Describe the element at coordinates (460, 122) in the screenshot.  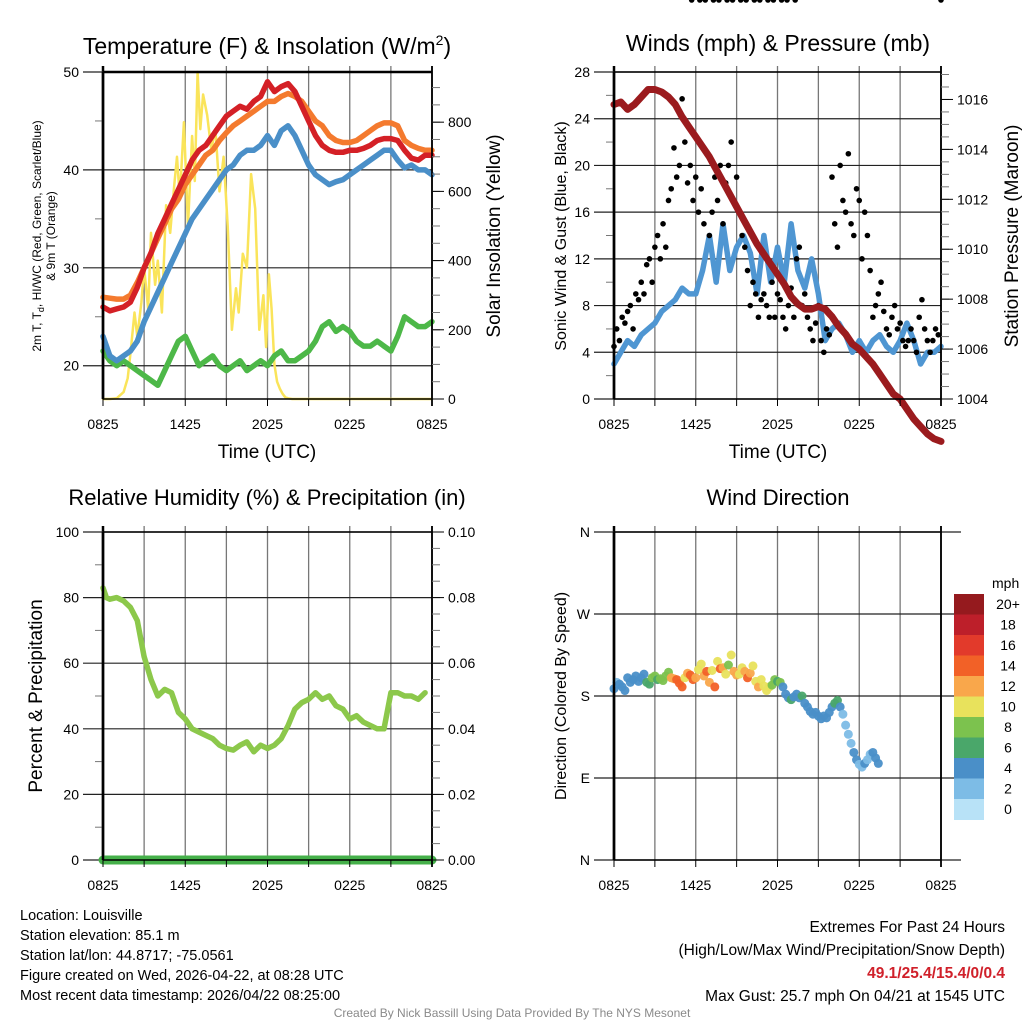
I see `y2-tick-label: 800` at that location.